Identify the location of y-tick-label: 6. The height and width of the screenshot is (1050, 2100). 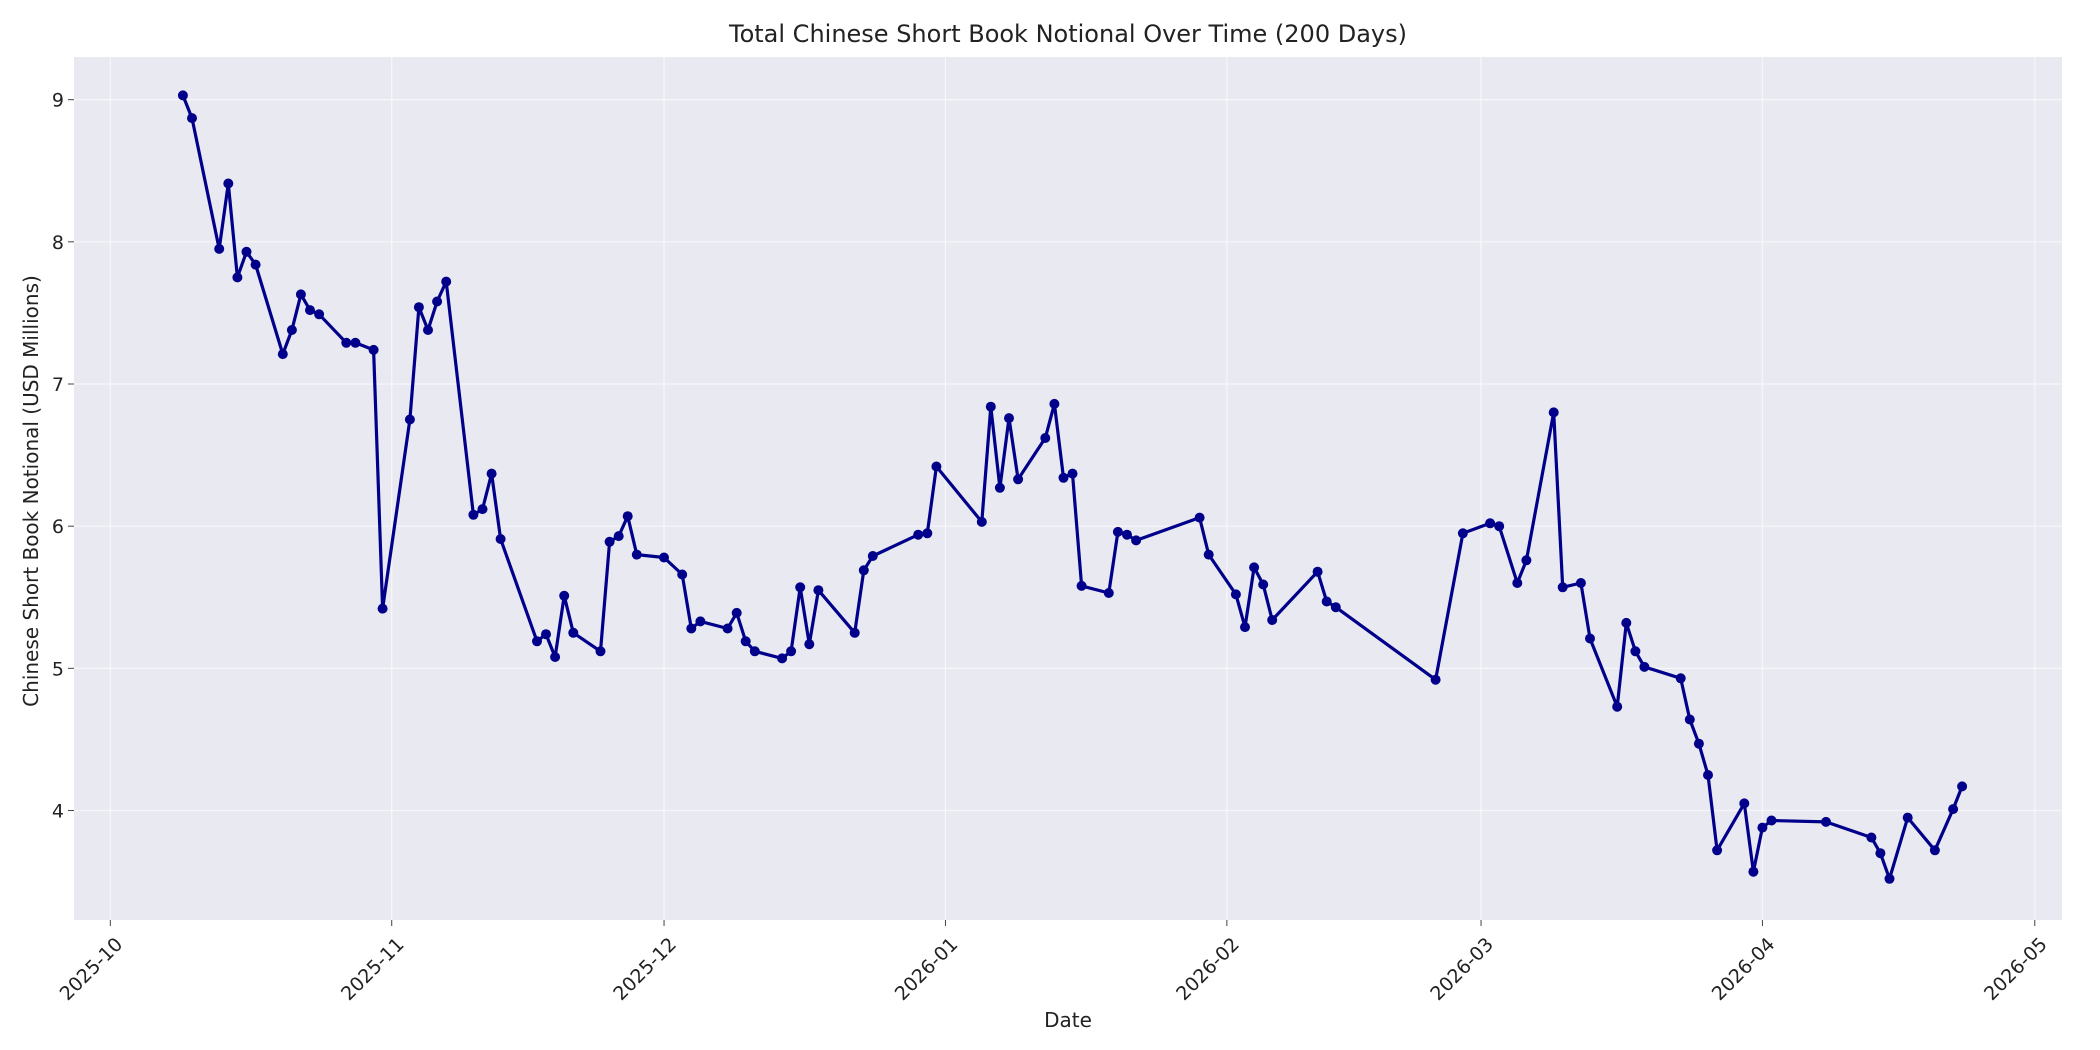
(58, 527).